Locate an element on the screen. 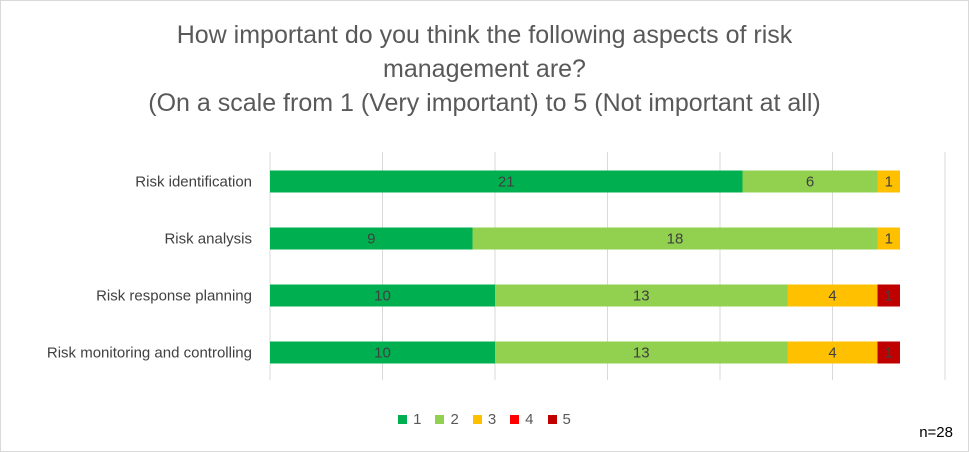  legend-item-4: 4 is located at coordinates (522, 419).